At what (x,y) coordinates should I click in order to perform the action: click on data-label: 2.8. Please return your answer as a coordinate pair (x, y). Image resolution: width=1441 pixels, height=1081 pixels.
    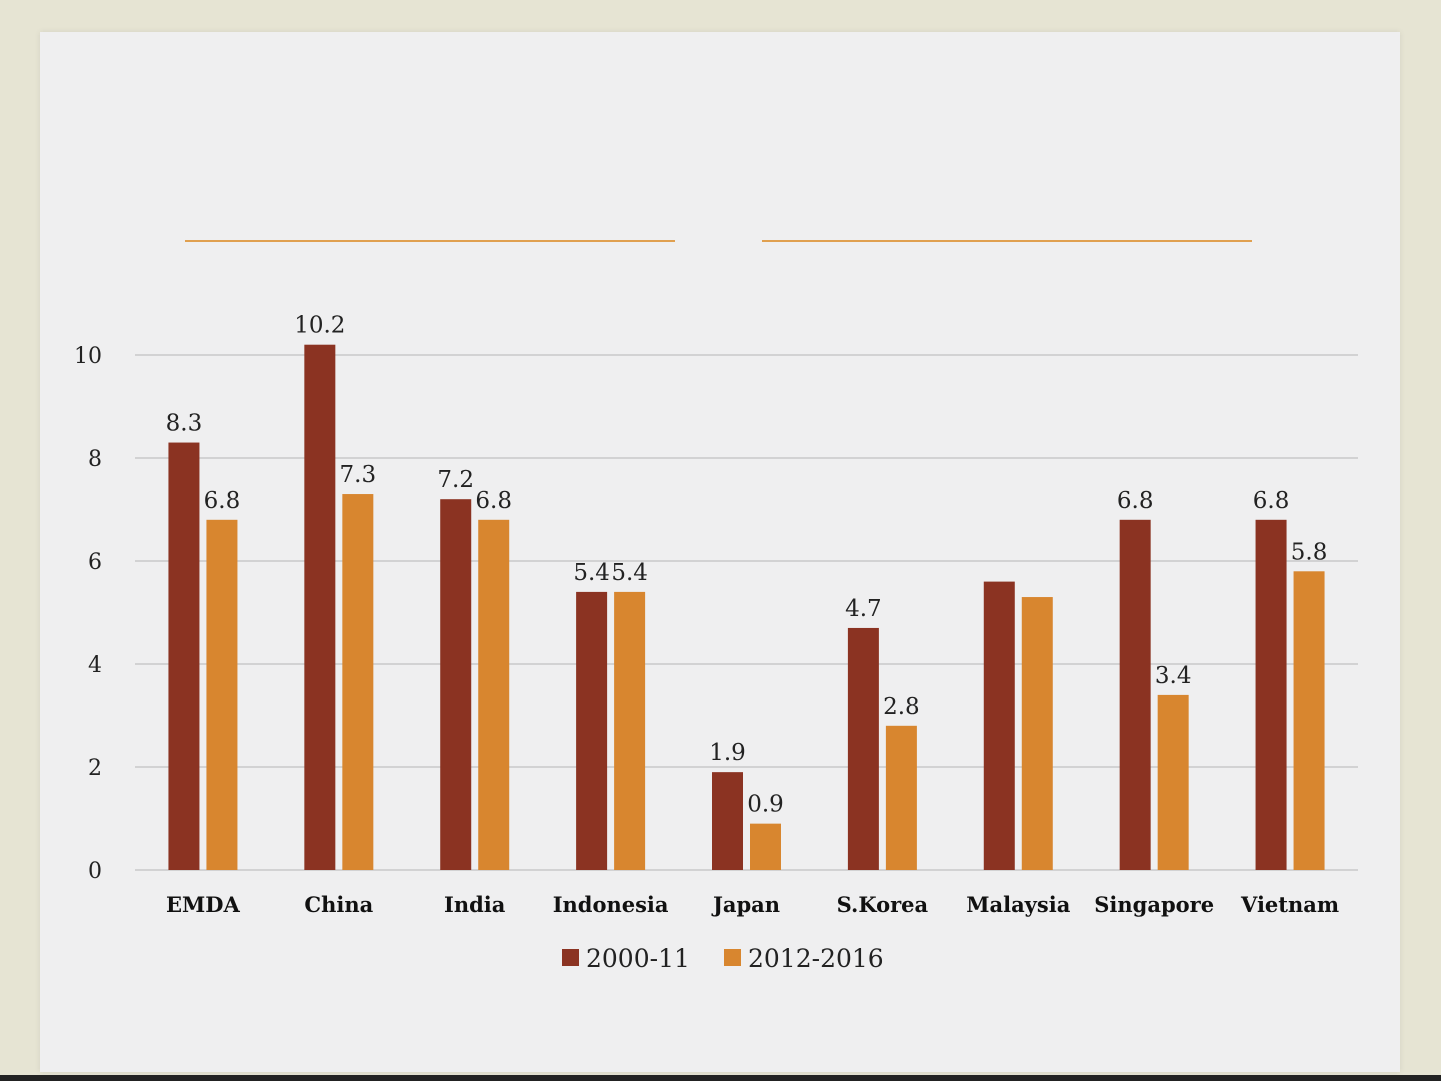
    Looking at the image, I should click on (901, 707).